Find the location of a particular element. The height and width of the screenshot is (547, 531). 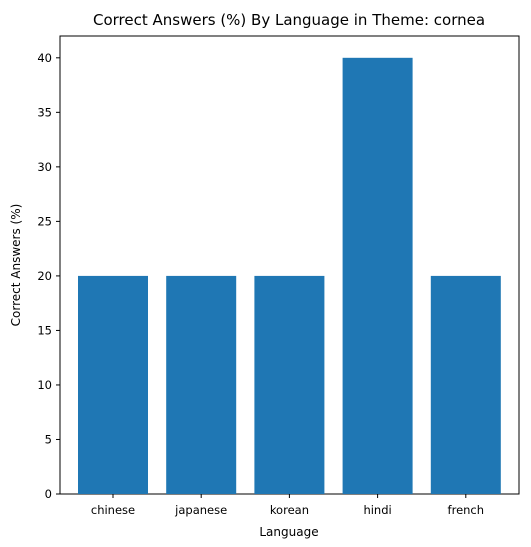

y-tick-label: 35 is located at coordinates (44, 112).